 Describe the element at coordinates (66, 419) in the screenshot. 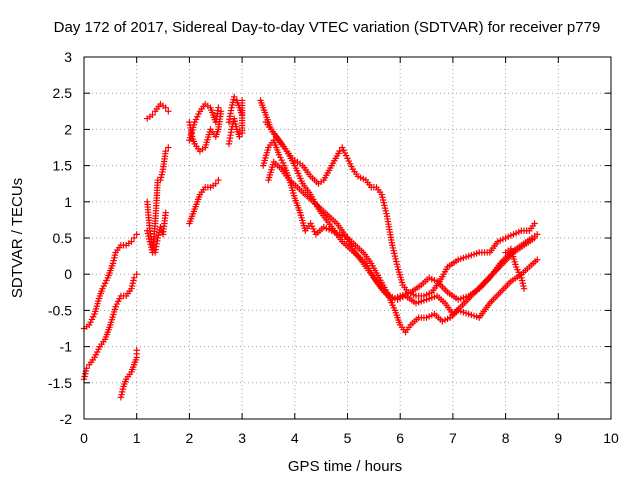

I see `y-tick-label: -2` at that location.